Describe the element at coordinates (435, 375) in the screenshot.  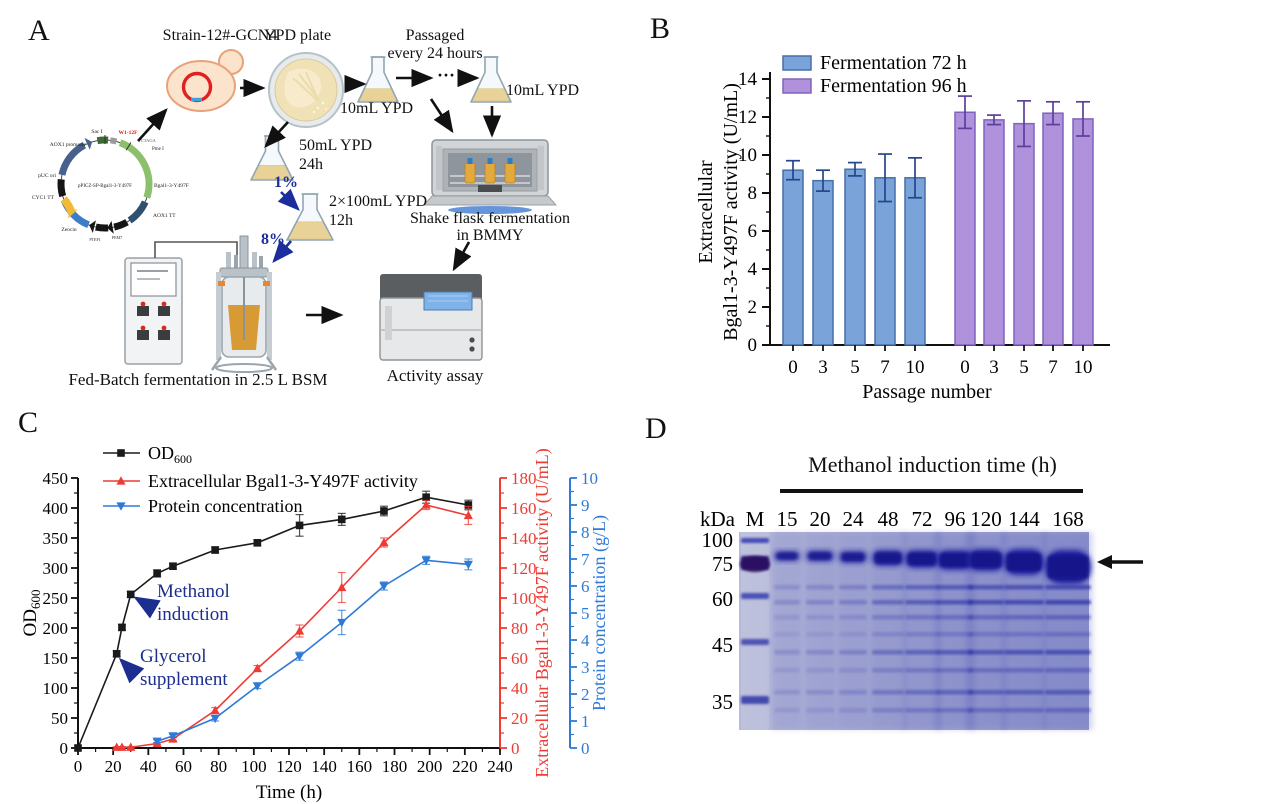
I see `assay-label: Activity assay` at that location.